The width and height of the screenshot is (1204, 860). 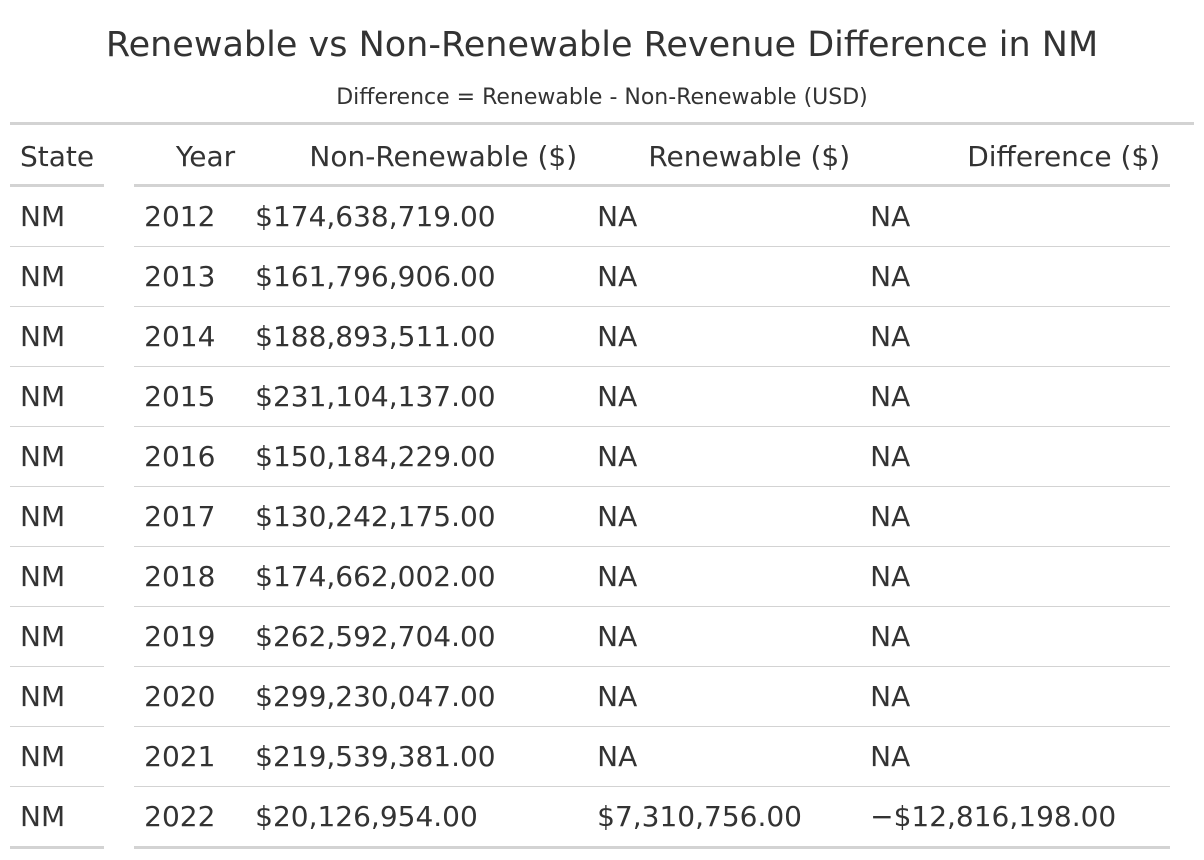 I want to click on table-row: NM 2020 $299,230,047.00 NA NA, so click(x=590, y=697).